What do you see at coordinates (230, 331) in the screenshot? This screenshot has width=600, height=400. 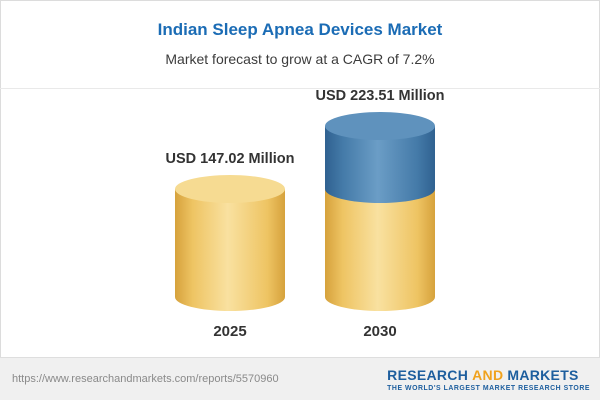 I see `axis-label-2025: 2025` at bounding box center [230, 331].